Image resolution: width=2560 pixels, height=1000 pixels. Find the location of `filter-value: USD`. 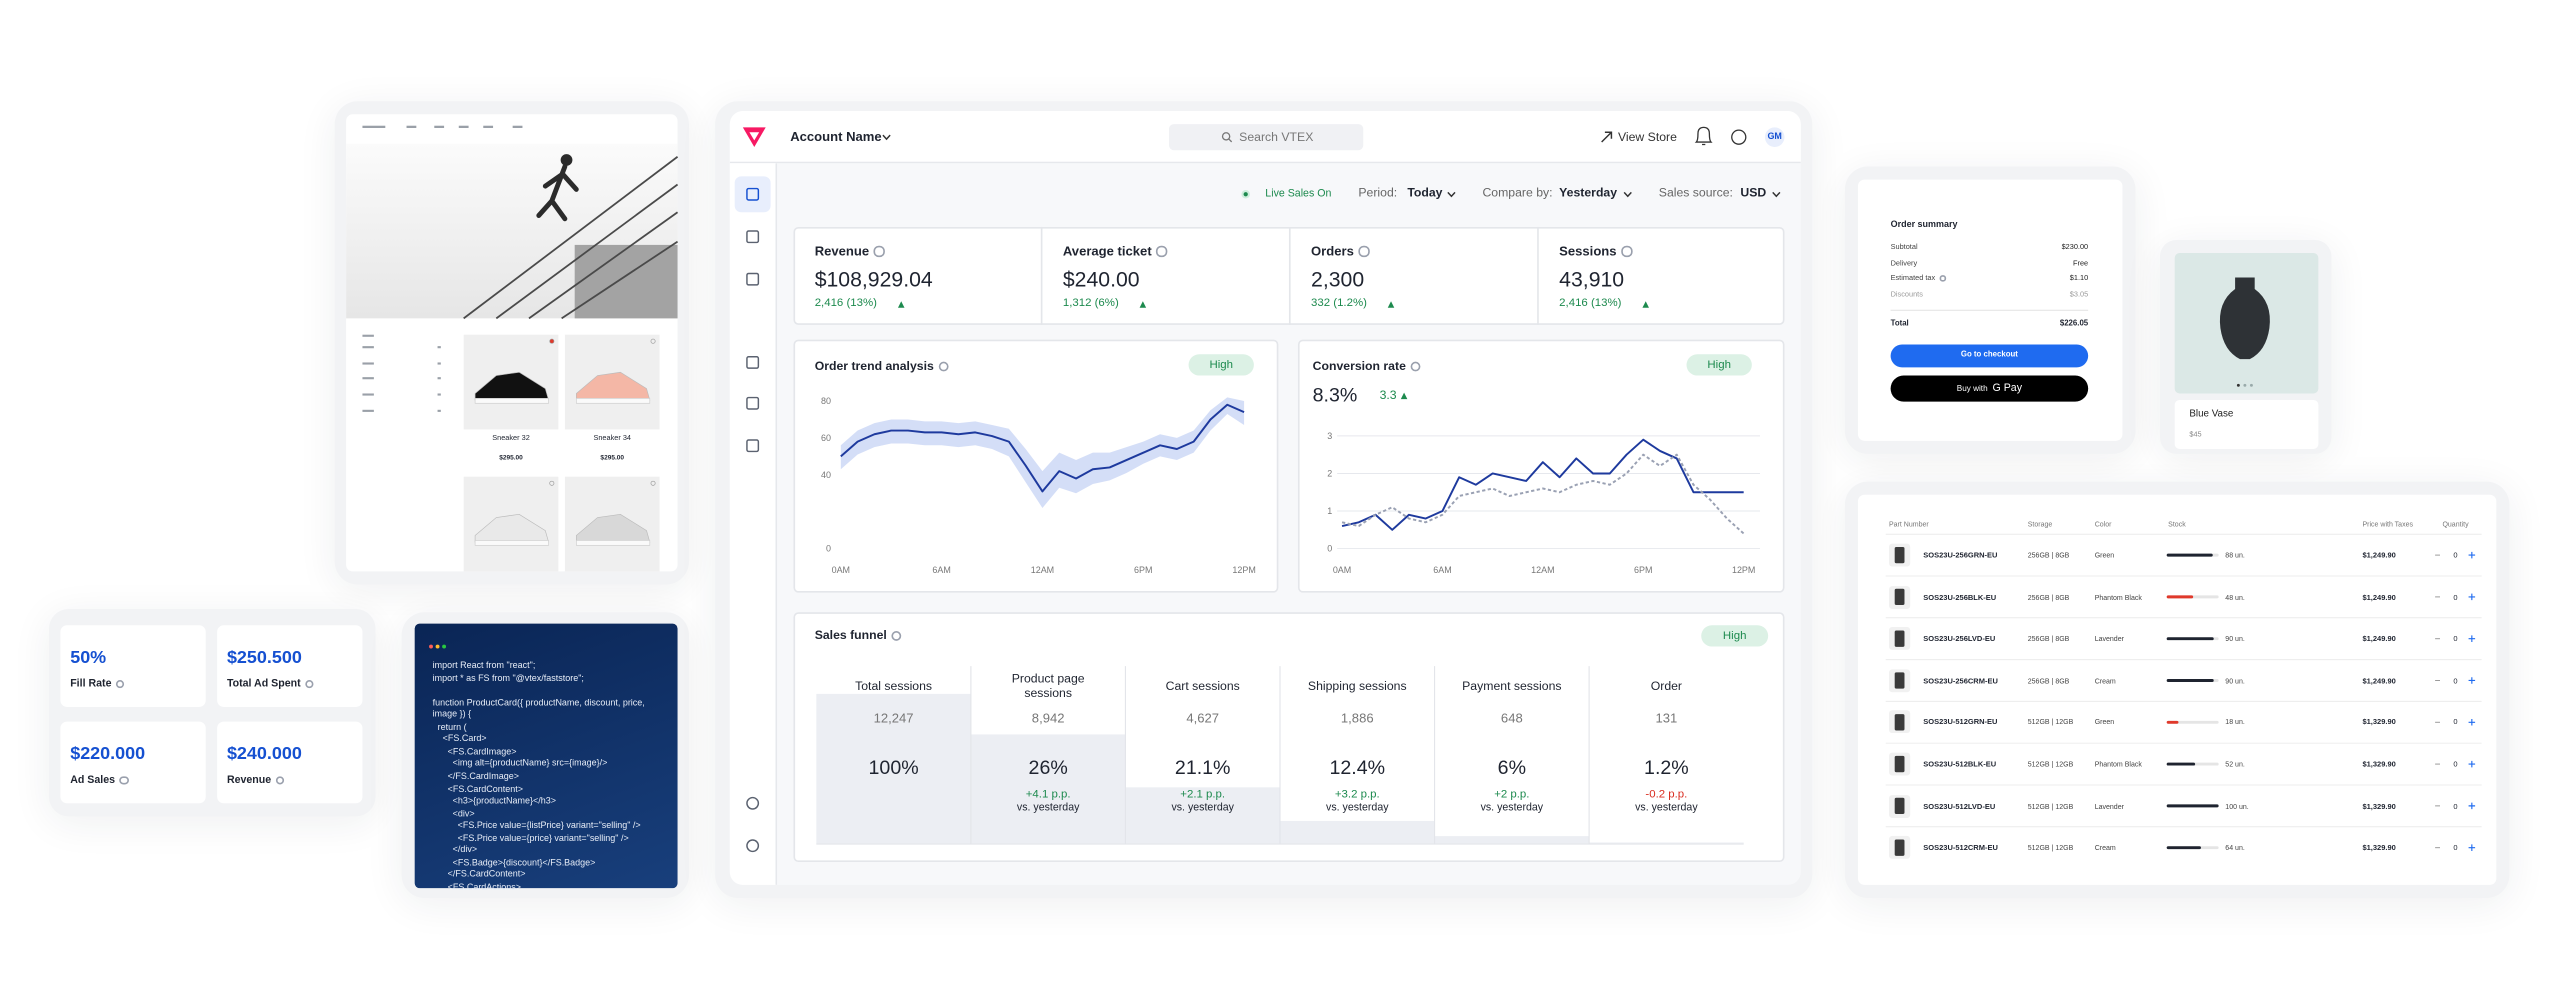

filter-value: USD is located at coordinates (1753, 192).